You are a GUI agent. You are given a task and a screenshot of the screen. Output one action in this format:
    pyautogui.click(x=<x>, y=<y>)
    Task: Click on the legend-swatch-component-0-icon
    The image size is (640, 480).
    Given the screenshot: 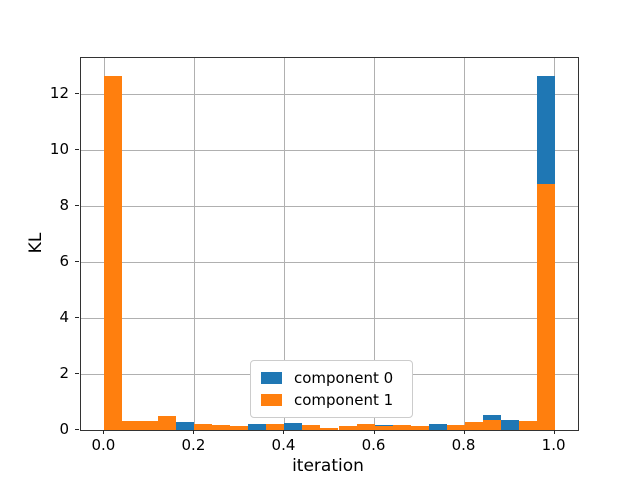 What is the action you would take?
    pyautogui.click(x=271, y=378)
    